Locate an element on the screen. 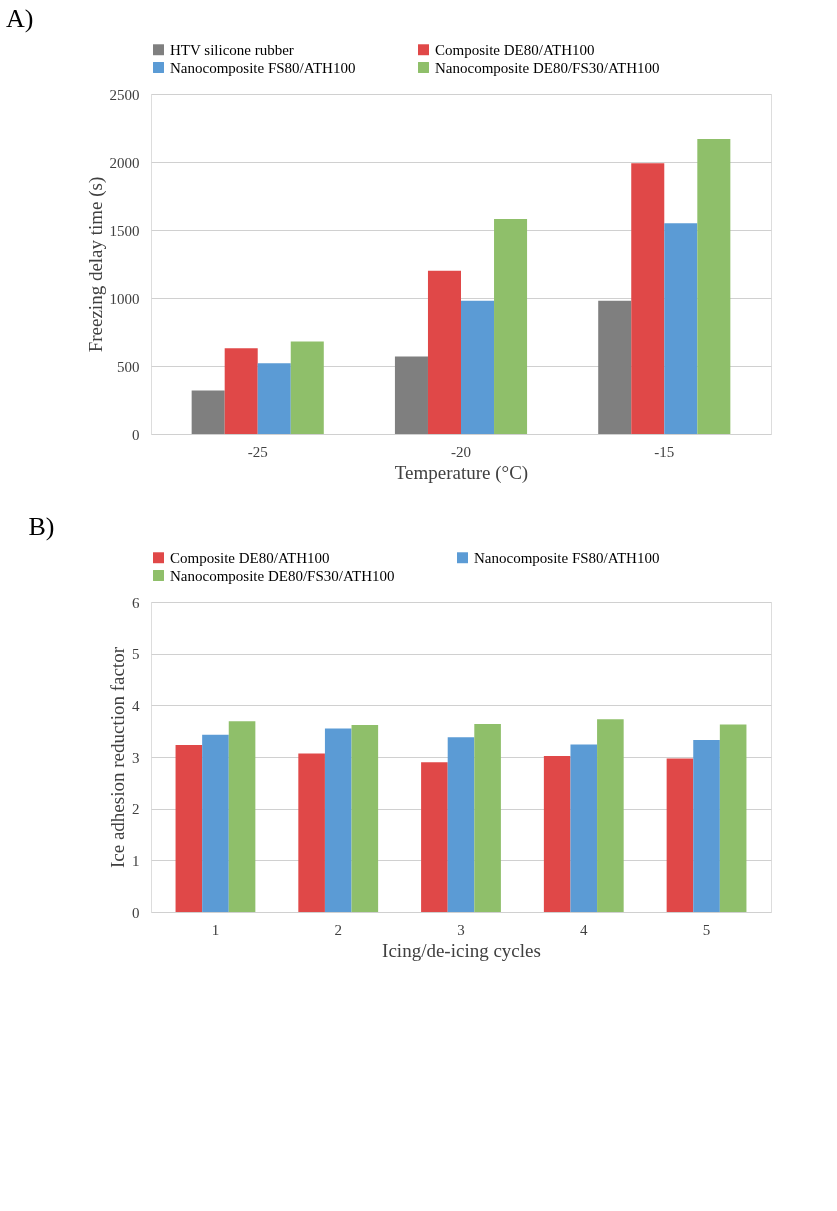 Image resolution: width=837 pixels, height=1211 pixels. y-tick-label: 2500 is located at coordinates (124, 94).